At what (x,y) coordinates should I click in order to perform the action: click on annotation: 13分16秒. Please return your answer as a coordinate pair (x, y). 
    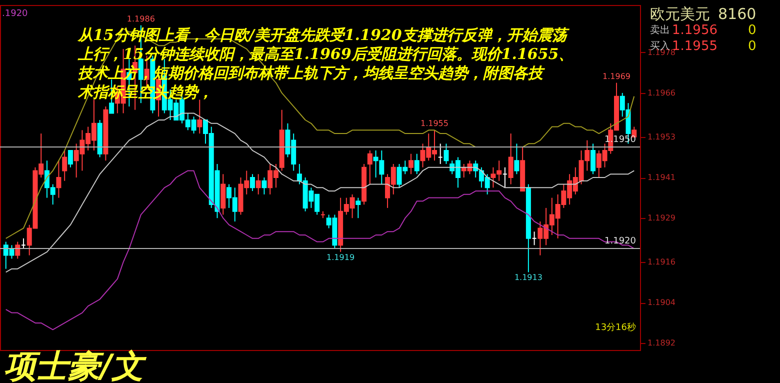
    Looking at the image, I should click on (615, 327).